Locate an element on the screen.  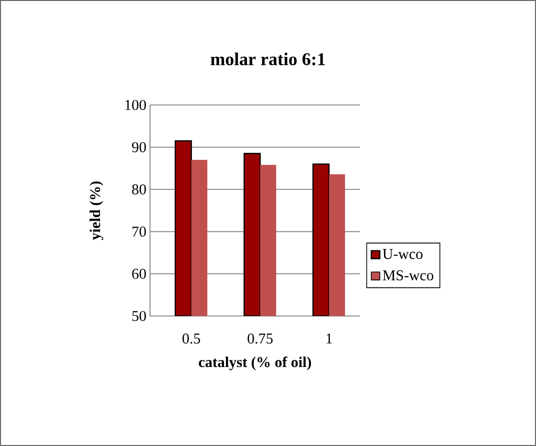
x-tick-label: 0.75 is located at coordinates (260, 339).